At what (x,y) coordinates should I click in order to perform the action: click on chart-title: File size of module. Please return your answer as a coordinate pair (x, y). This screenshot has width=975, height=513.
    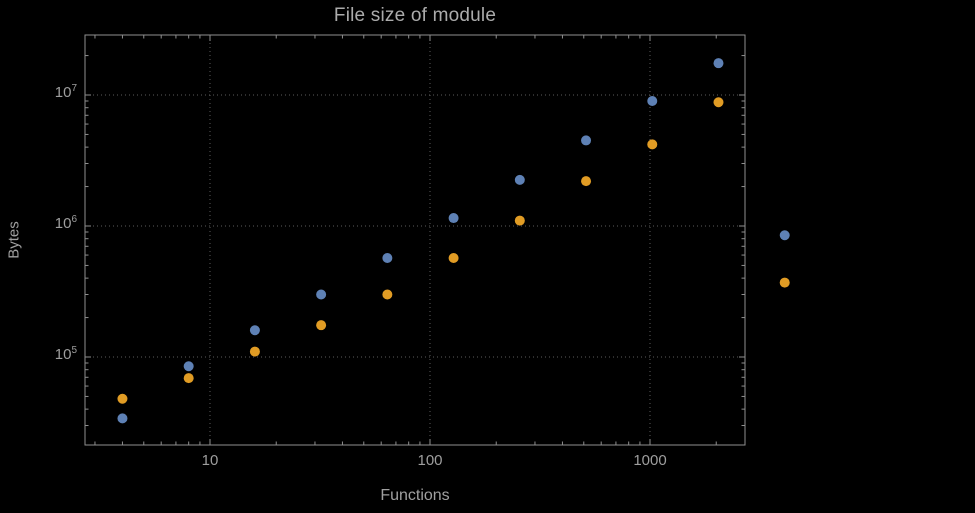
    Looking at the image, I should click on (415, 15).